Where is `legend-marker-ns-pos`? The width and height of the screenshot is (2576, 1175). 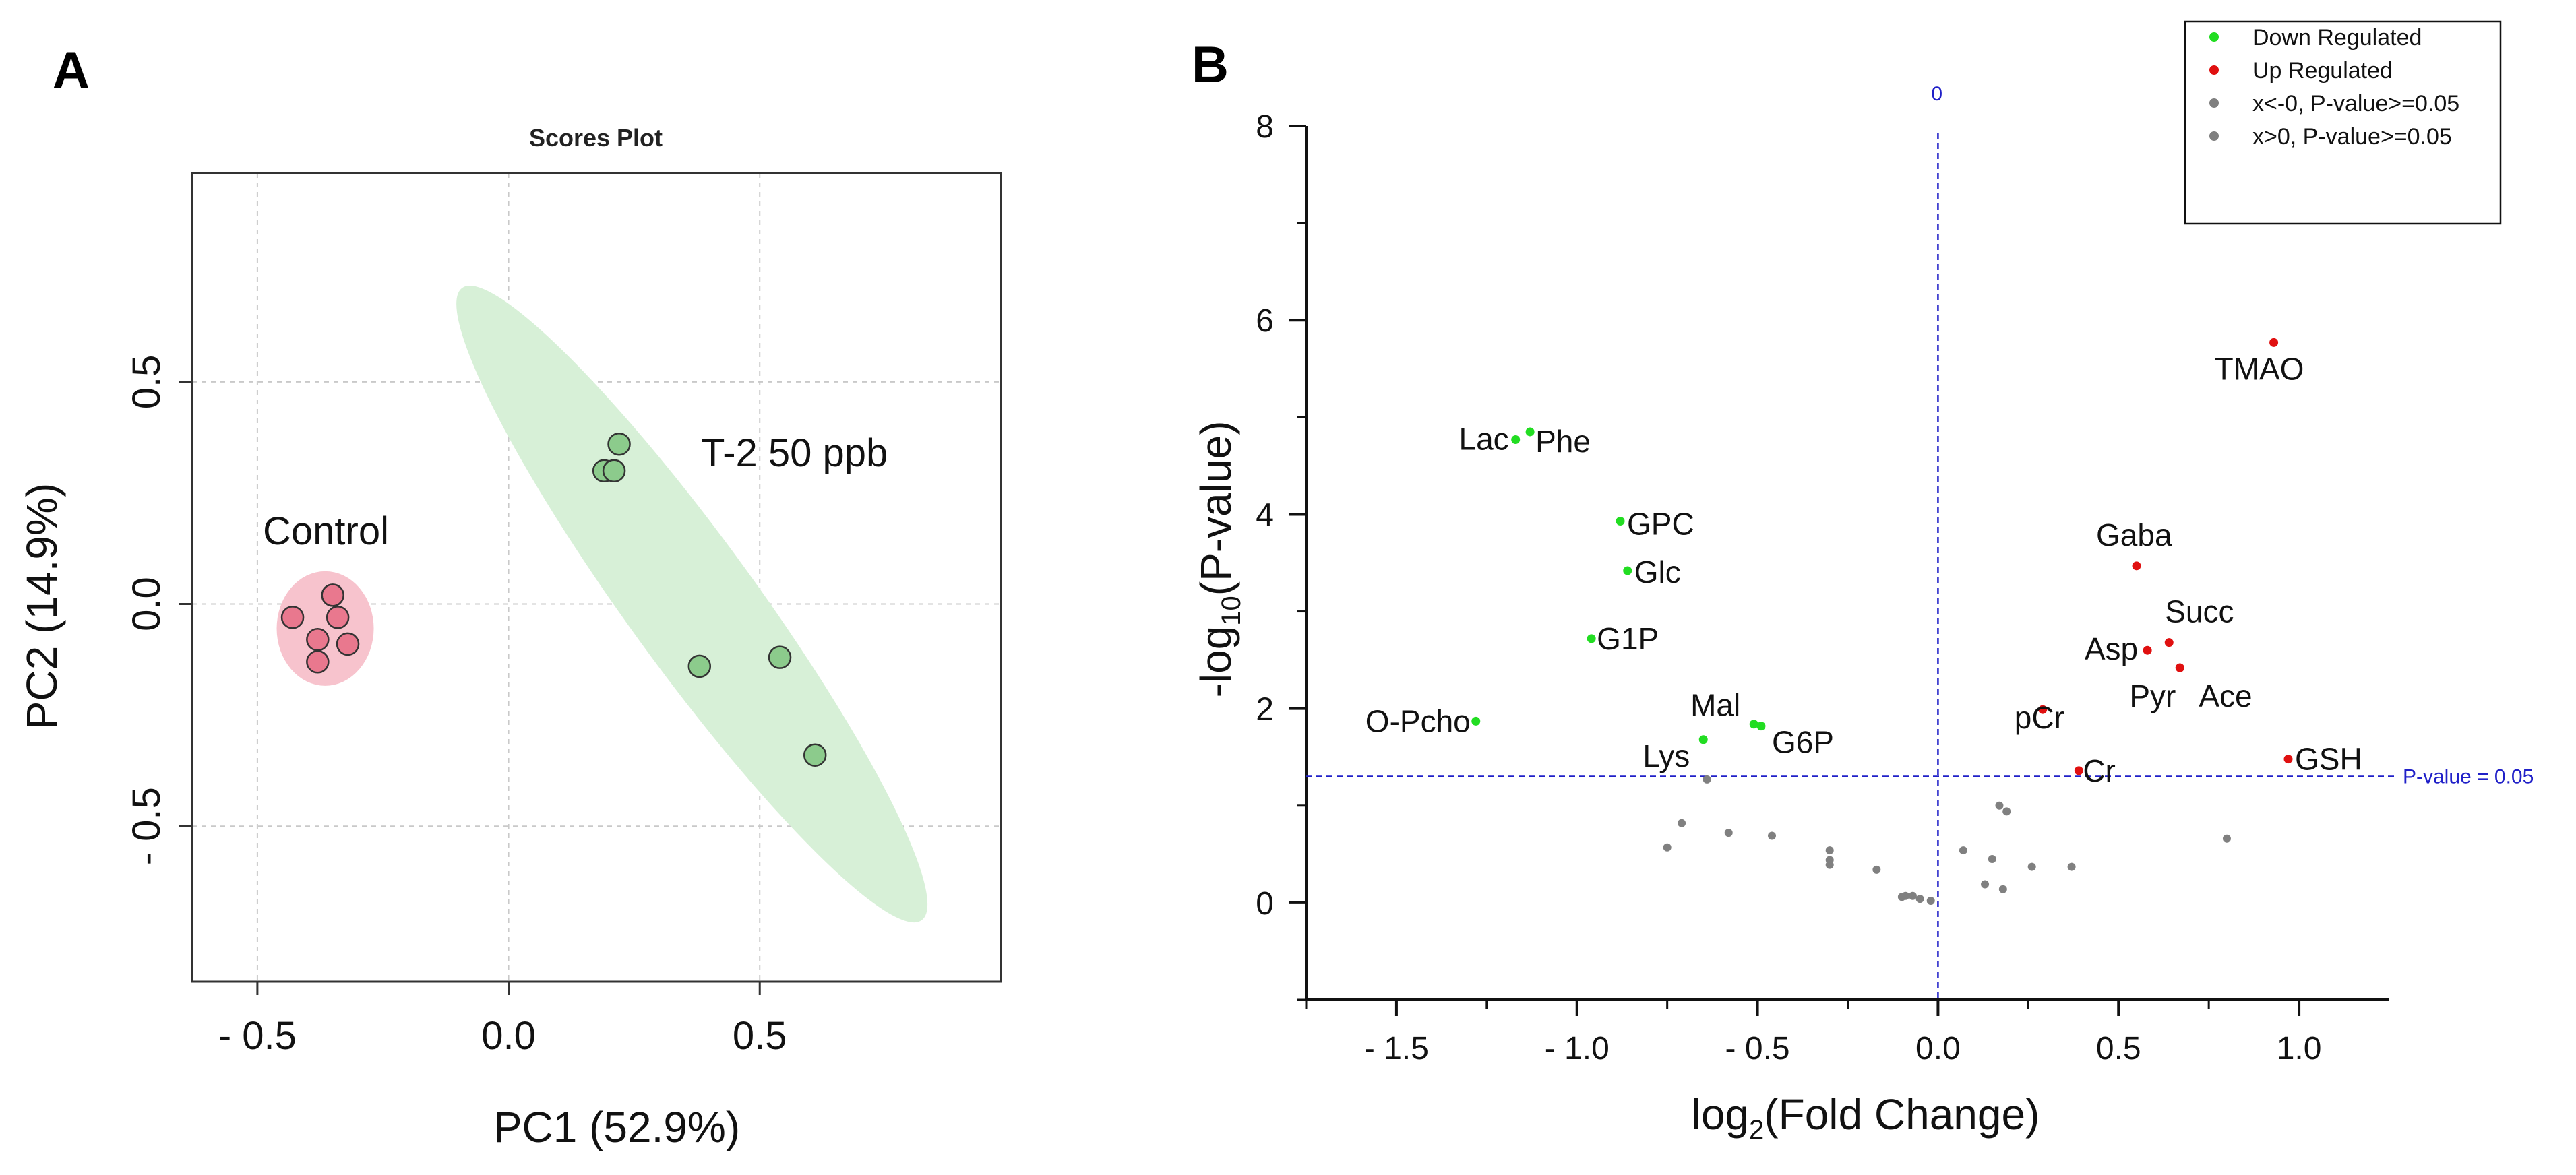 legend-marker-ns-pos is located at coordinates (2214, 136).